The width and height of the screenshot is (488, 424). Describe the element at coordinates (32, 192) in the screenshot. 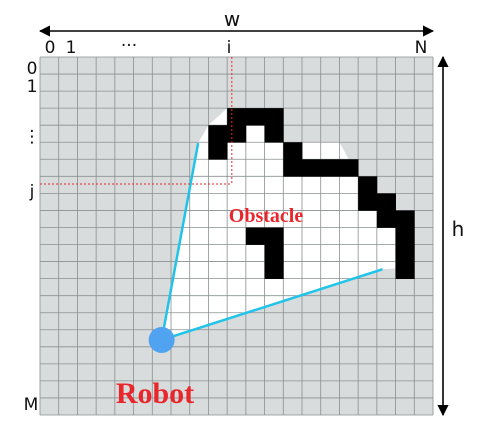

I see `row-label-j: j` at that location.